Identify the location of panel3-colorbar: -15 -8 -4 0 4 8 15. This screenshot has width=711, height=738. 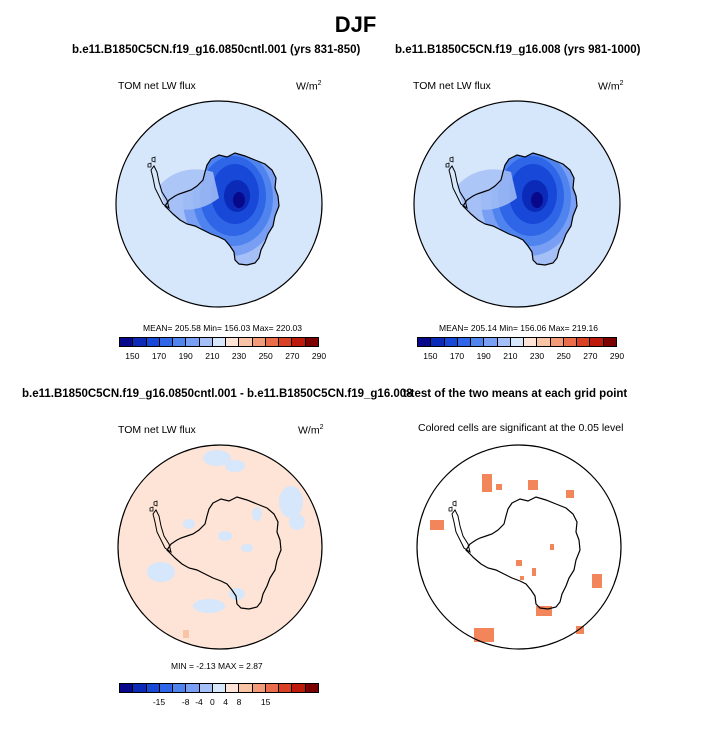
(219, 695).